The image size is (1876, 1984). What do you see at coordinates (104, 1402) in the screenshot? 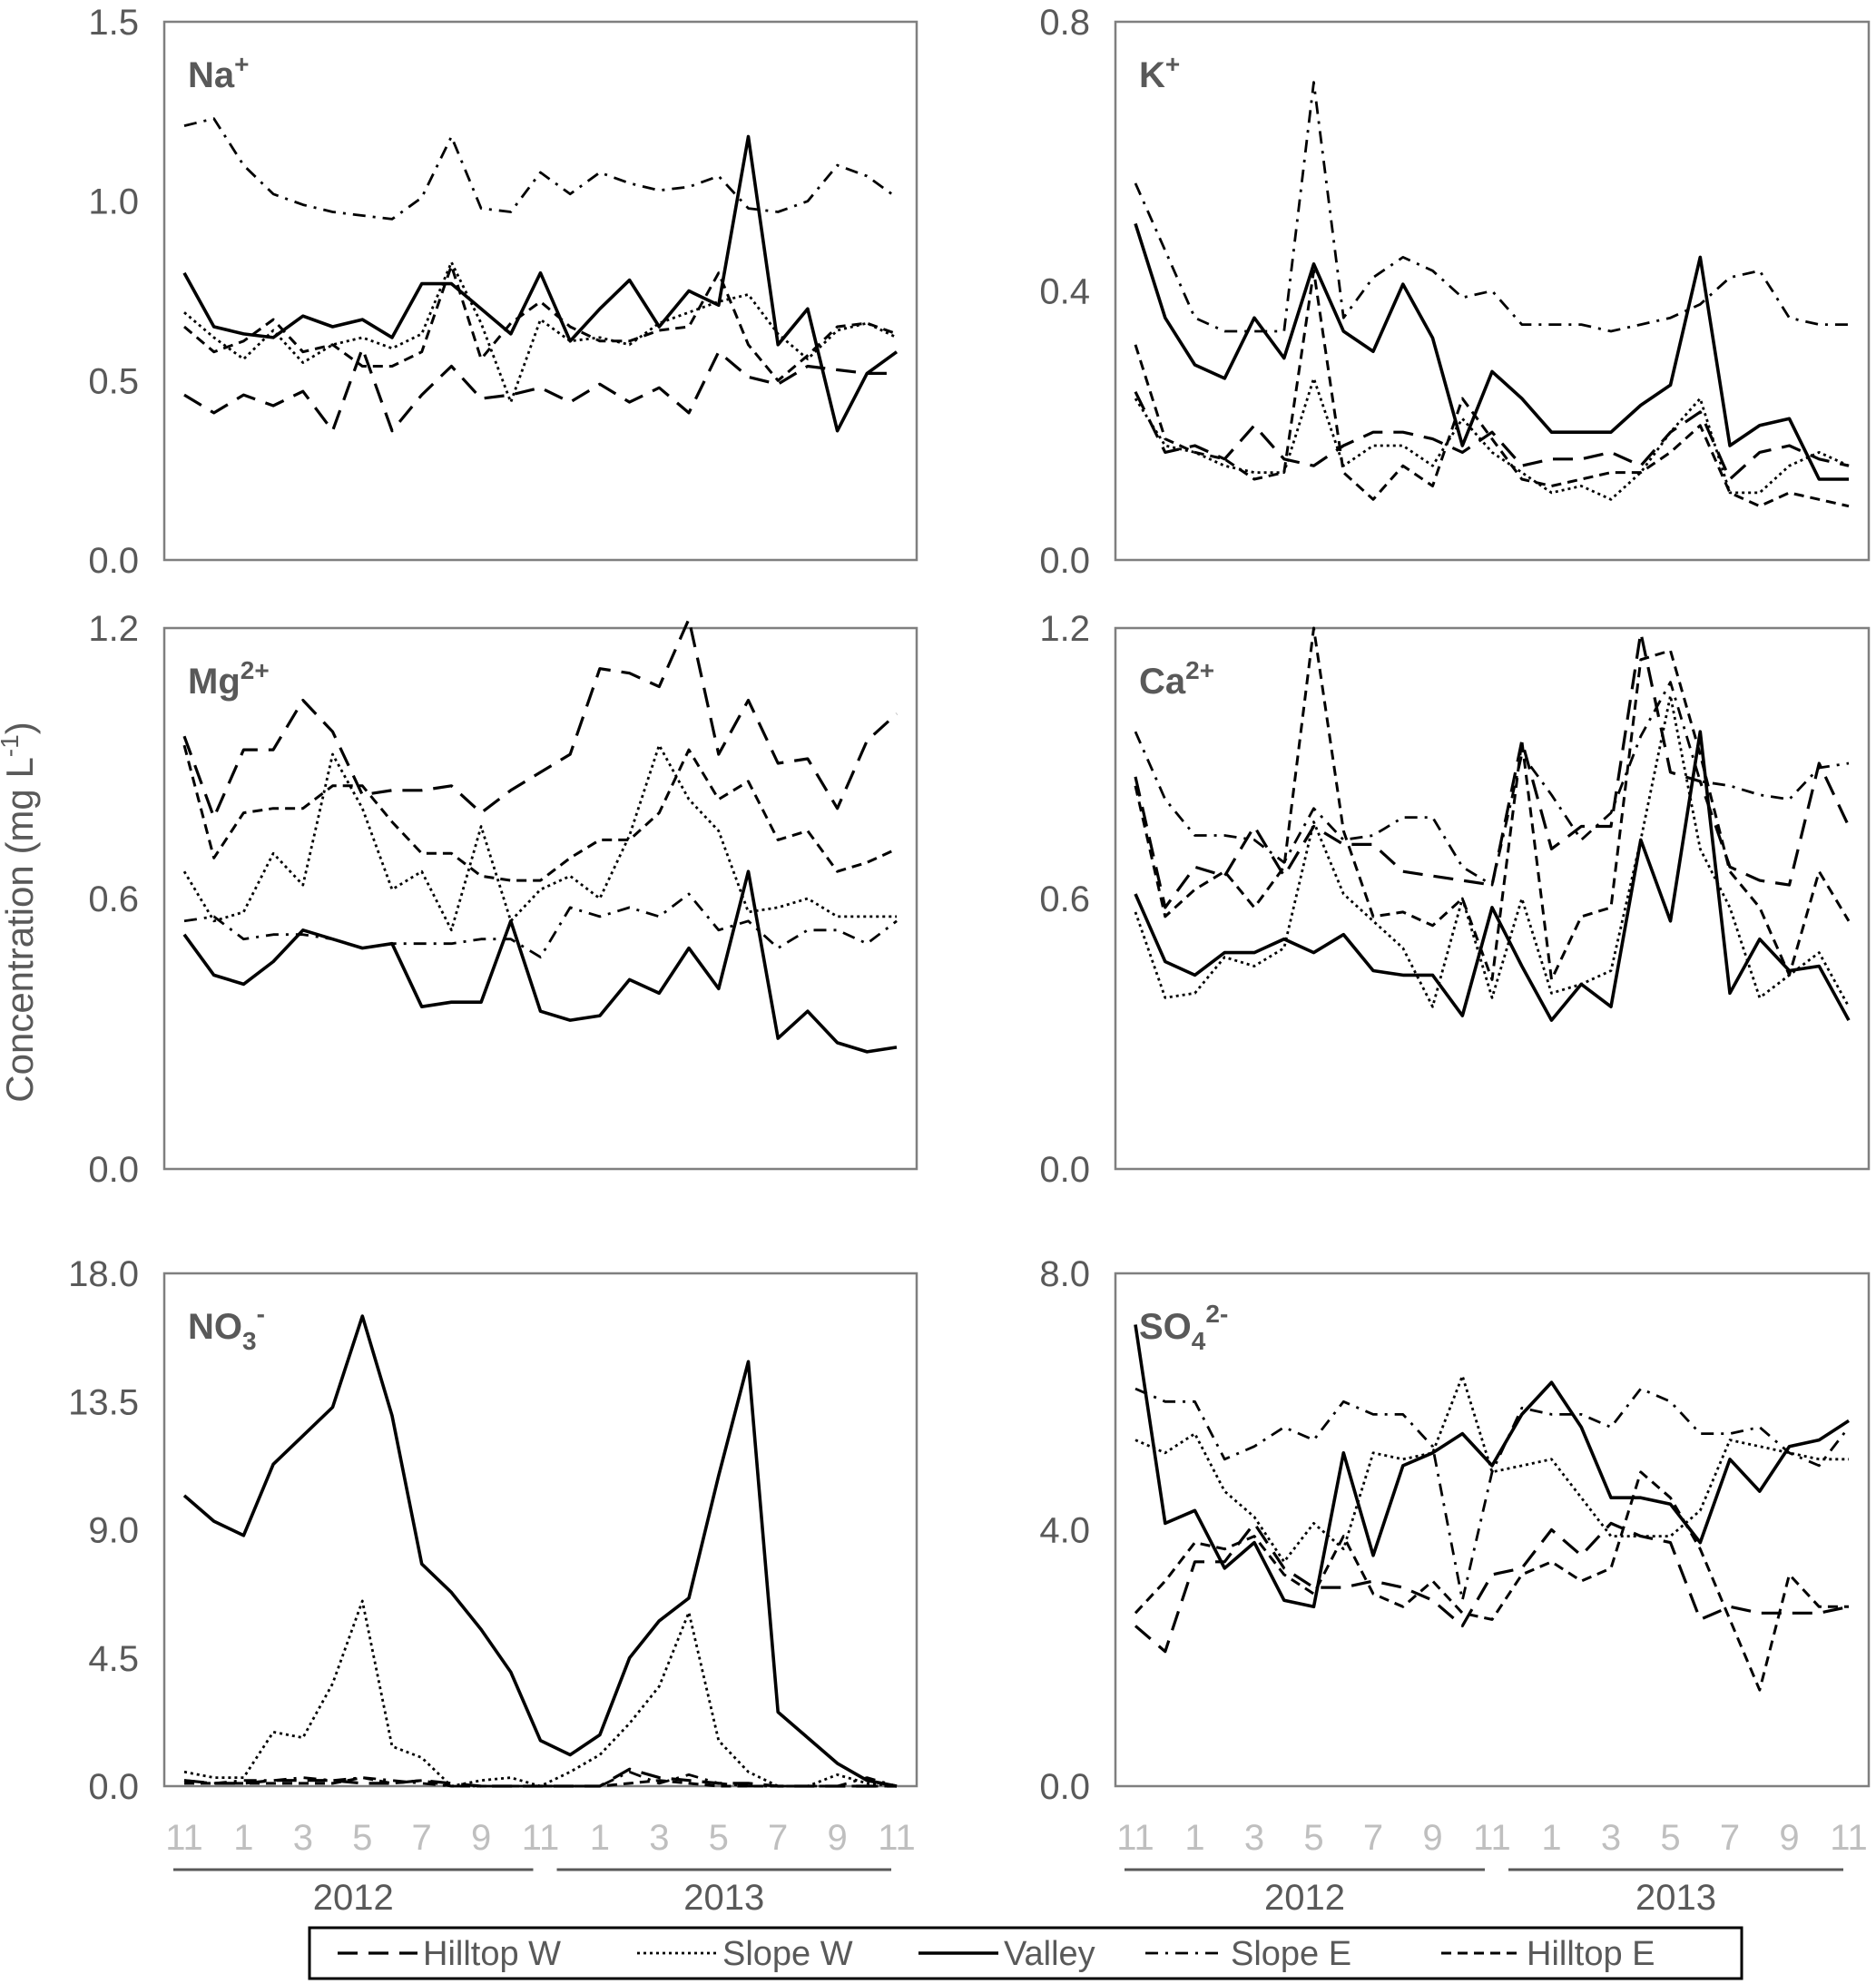
I see `y-tick-label: 13.5` at bounding box center [104, 1402].